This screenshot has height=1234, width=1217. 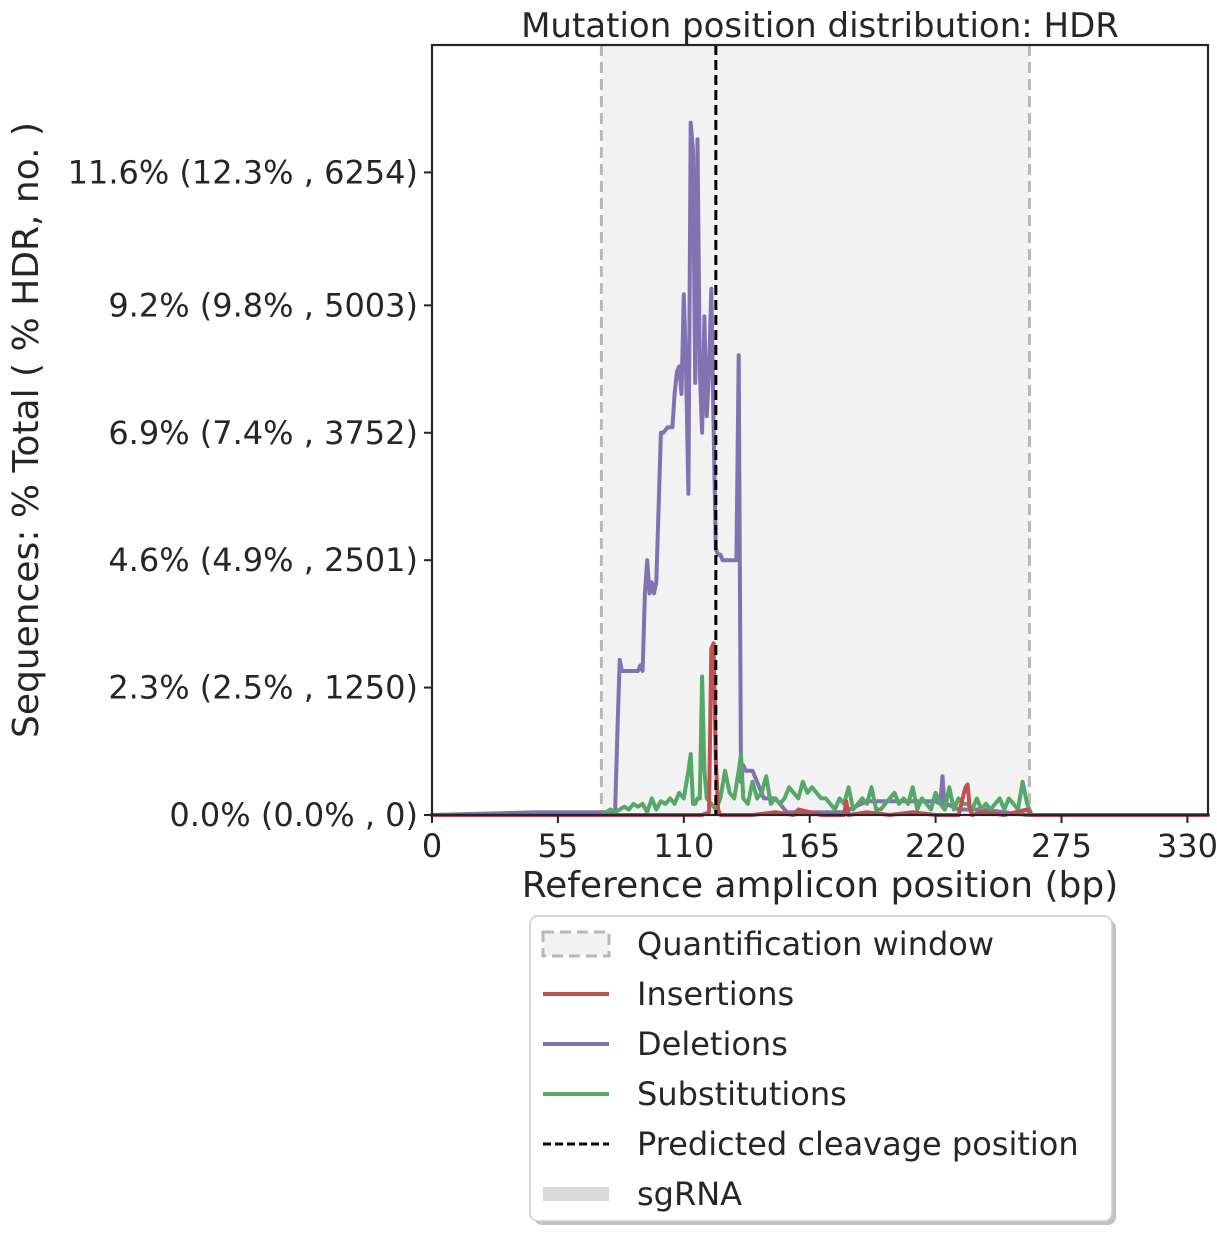 What do you see at coordinates (809, 846) in the screenshot?
I see `x-tick-label: 165` at bounding box center [809, 846].